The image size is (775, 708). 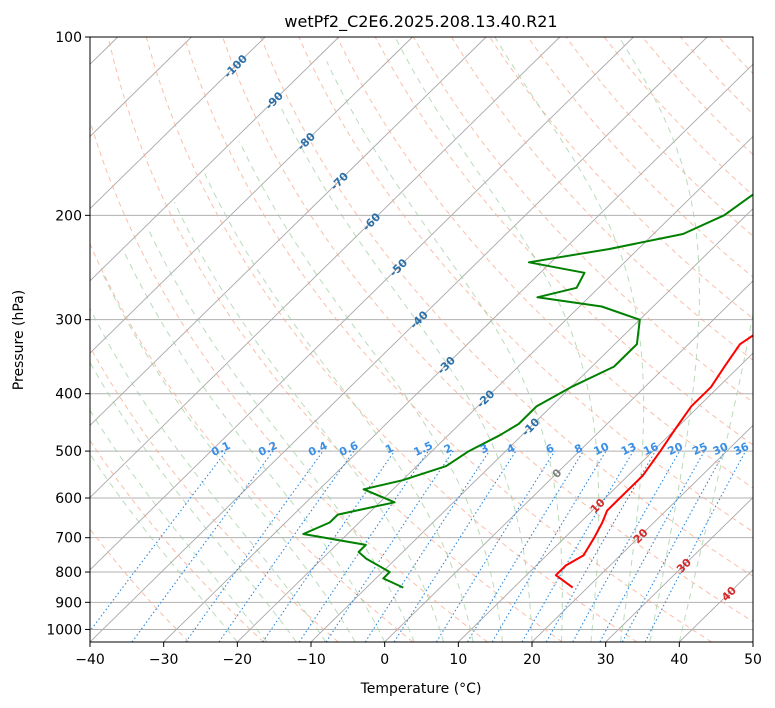 I want to click on y-tick-label: 200, so click(x=68, y=216).